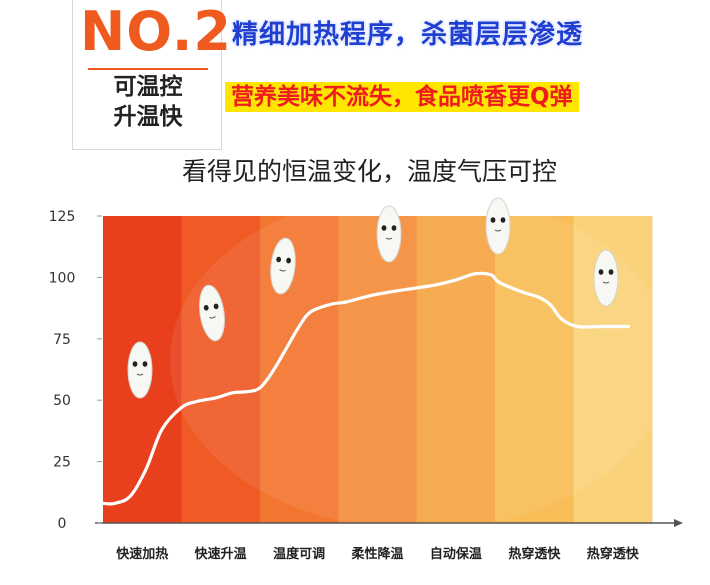 This screenshot has width=710, height=585. I want to click on badge-number: NO.2, so click(156, 31).